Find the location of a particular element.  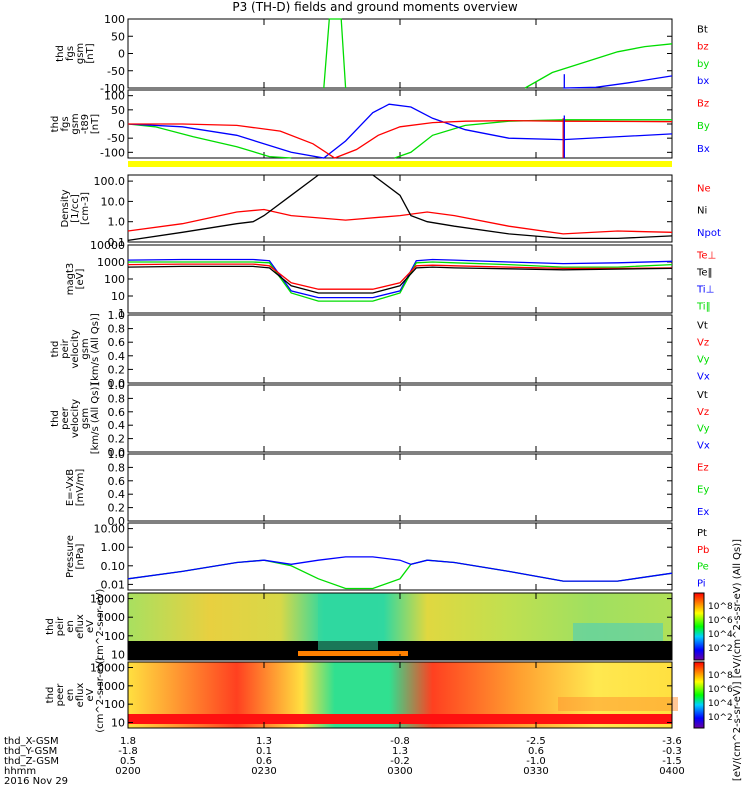

y-tick-label: 10.0 is located at coordinates (113, 201).